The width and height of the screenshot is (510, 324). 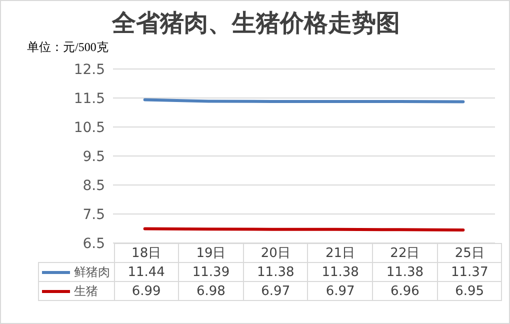 What do you see at coordinates (93, 214) in the screenshot?
I see `y-tick-label: 7.5` at bounding box center [93, 214].